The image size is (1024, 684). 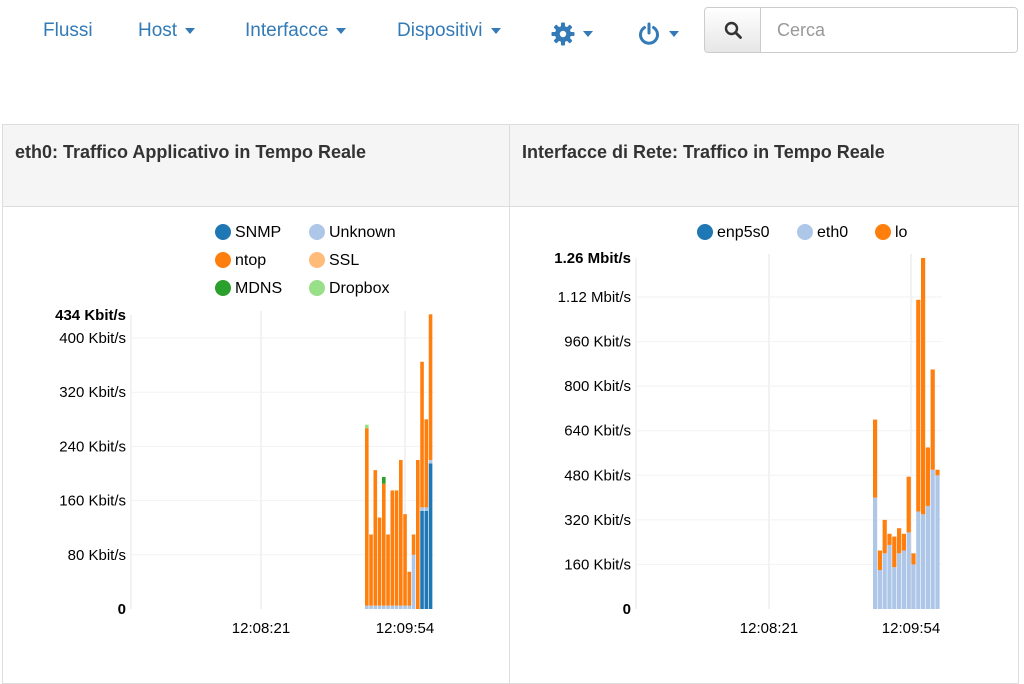 I want to click on nav-settings-dropdown, so click(x=572, y=34).